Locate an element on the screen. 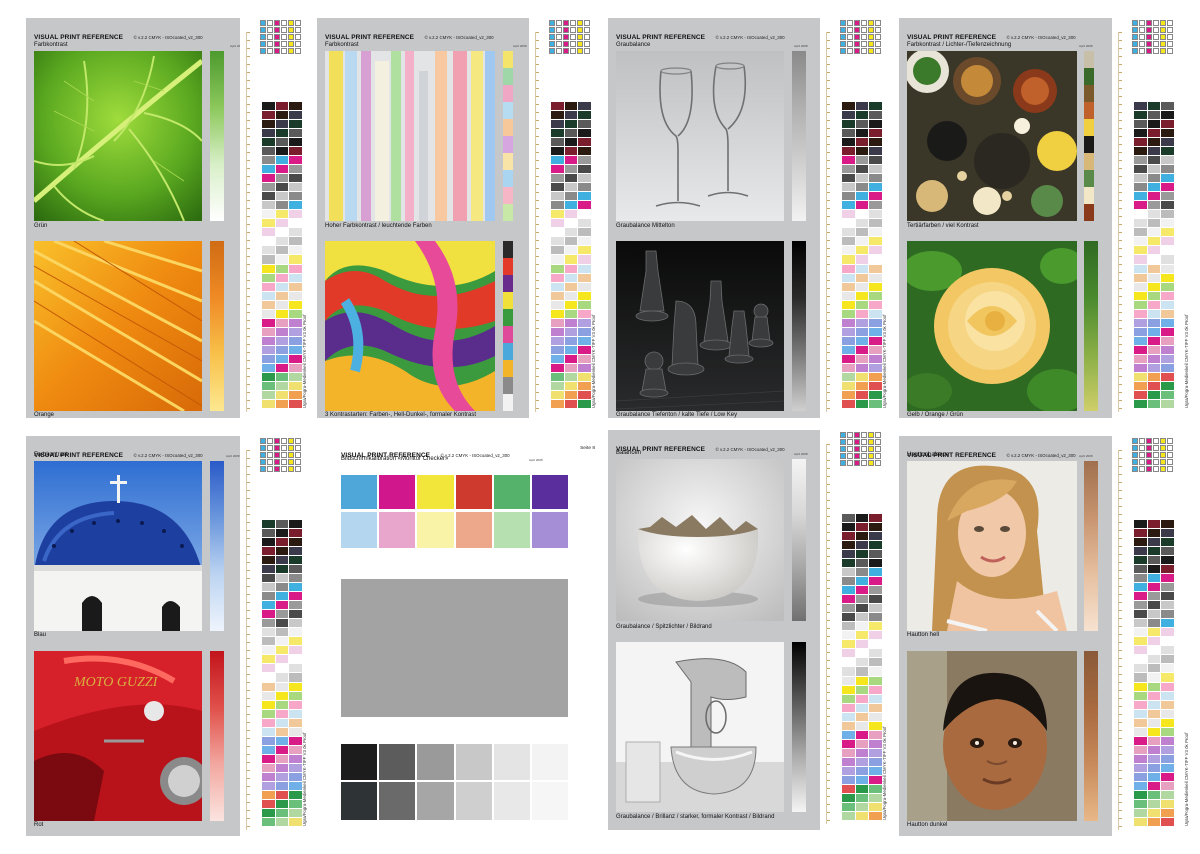  tone-bar-green is located at coordinates (217, 136).